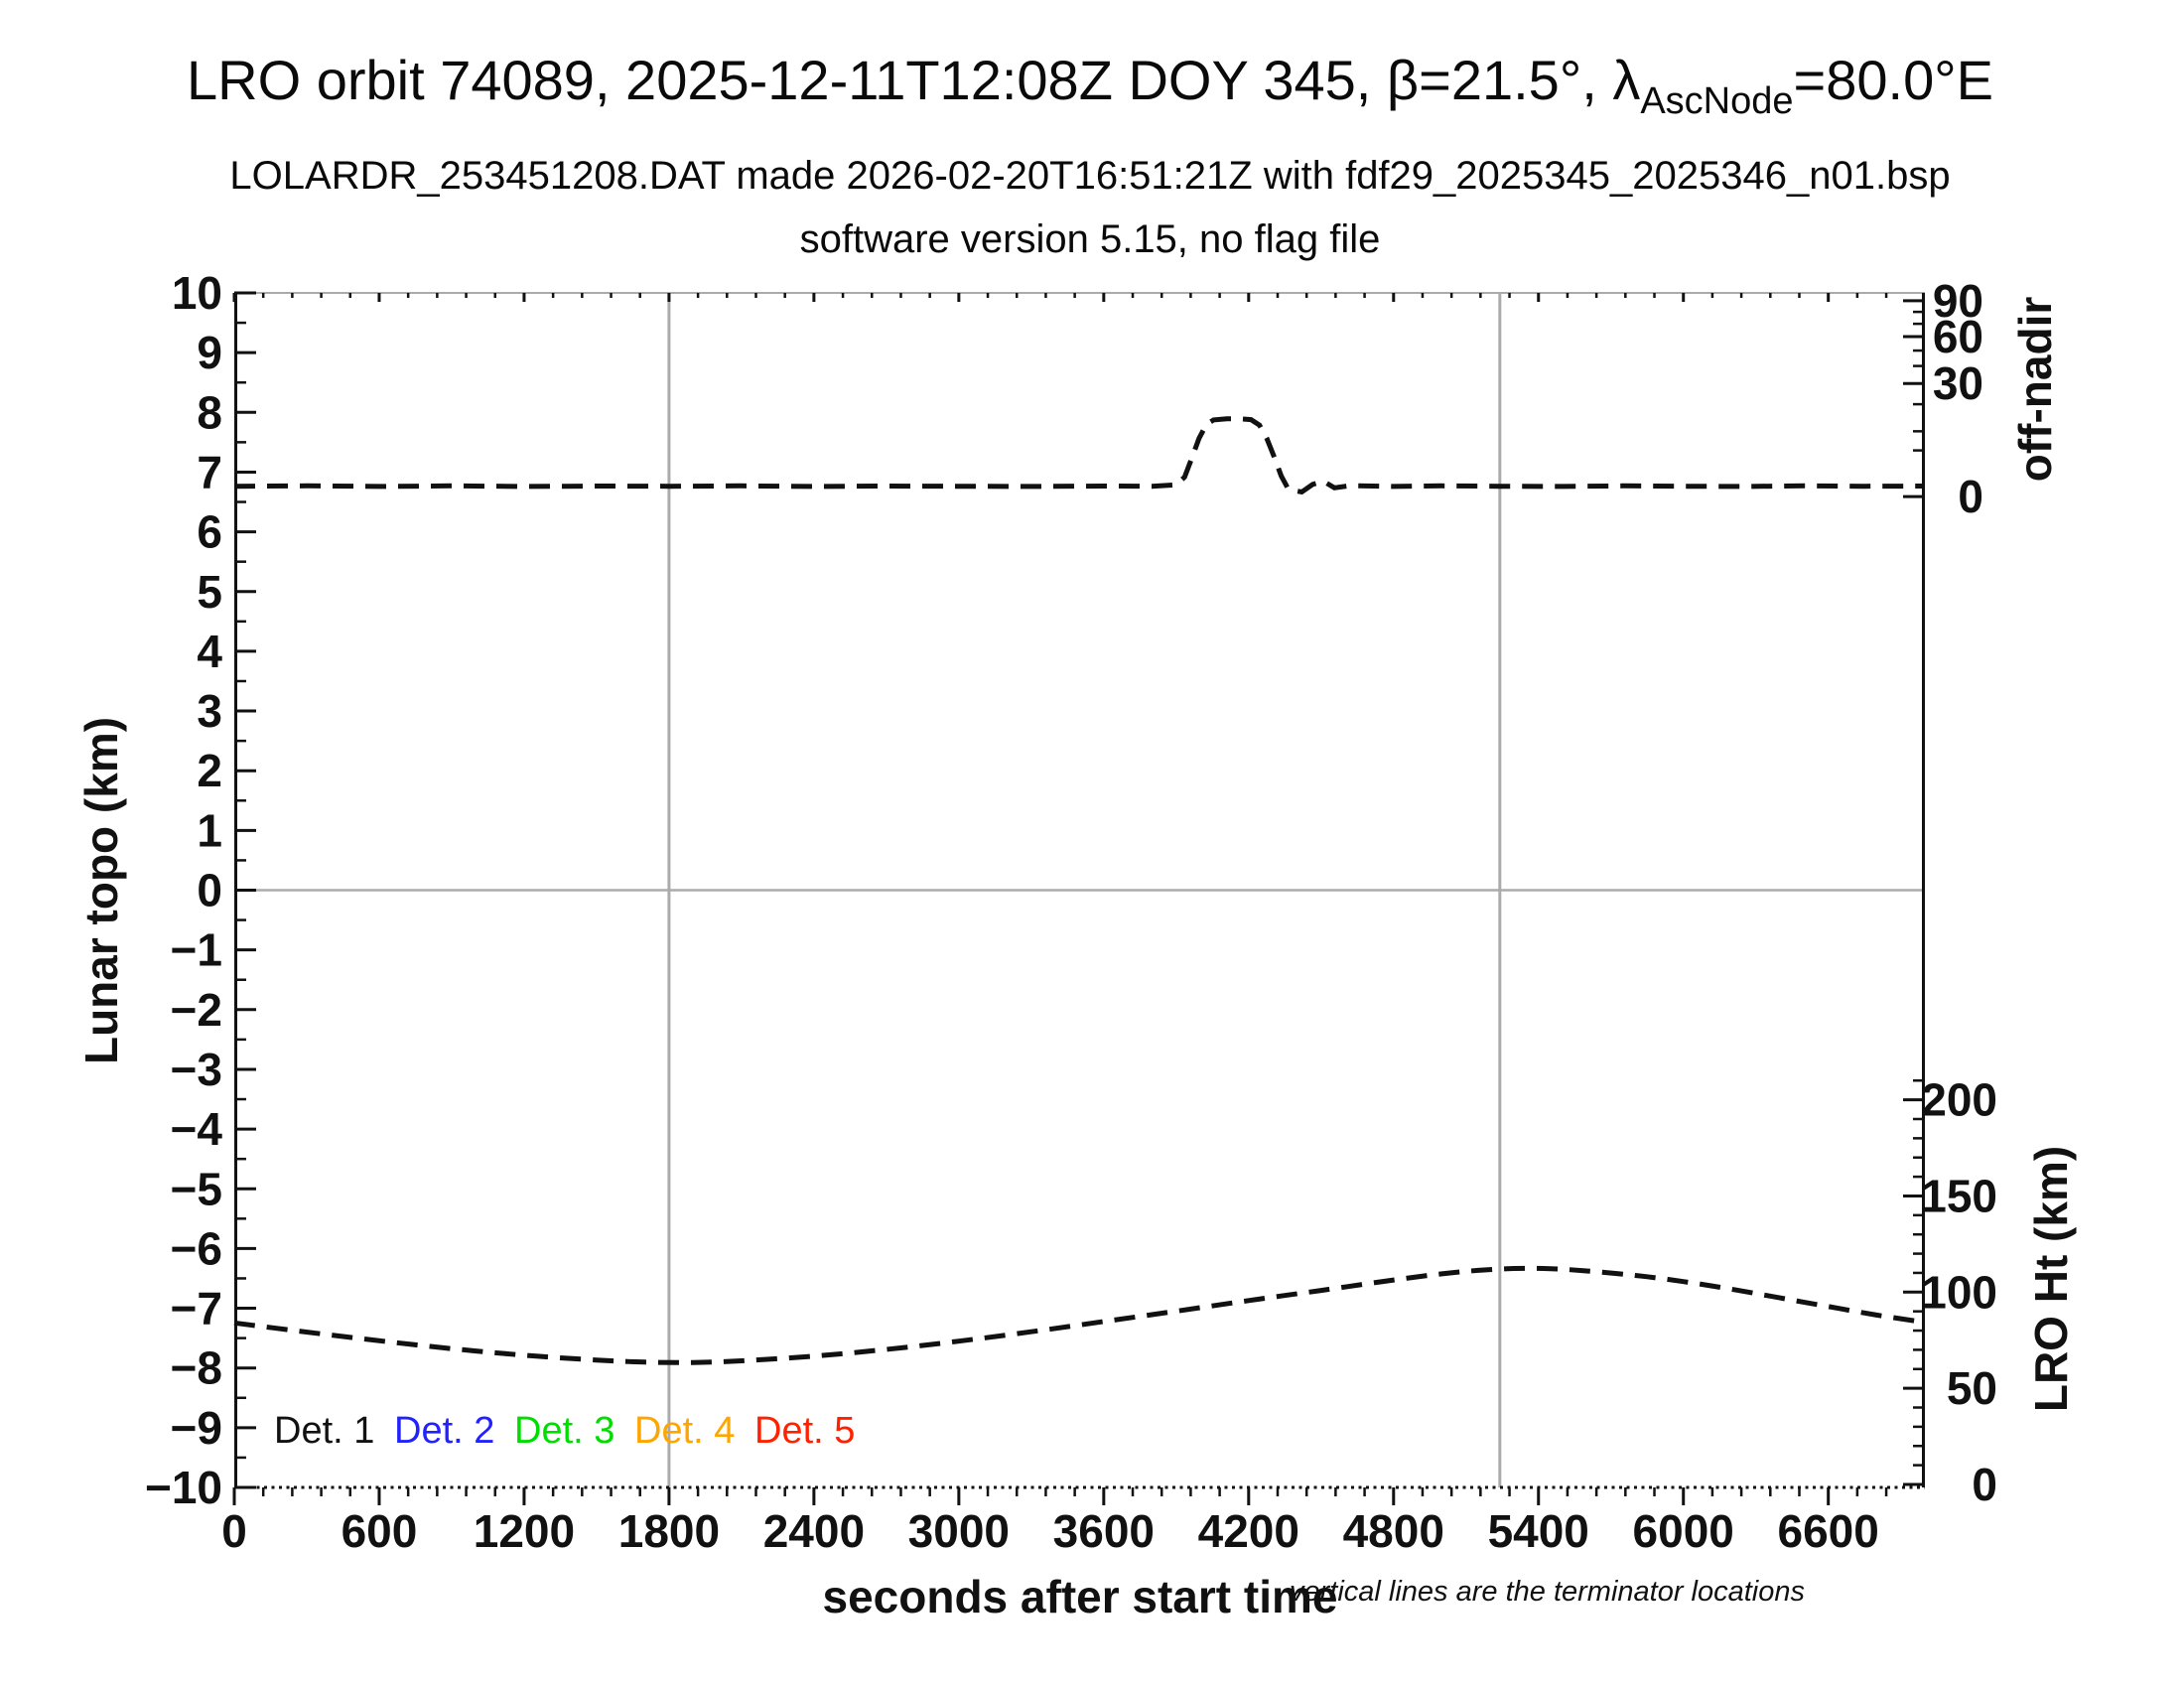  Describe the element at coordinates (1079, 455) in the screenshot. I see `off-nadir-curve` at that location.